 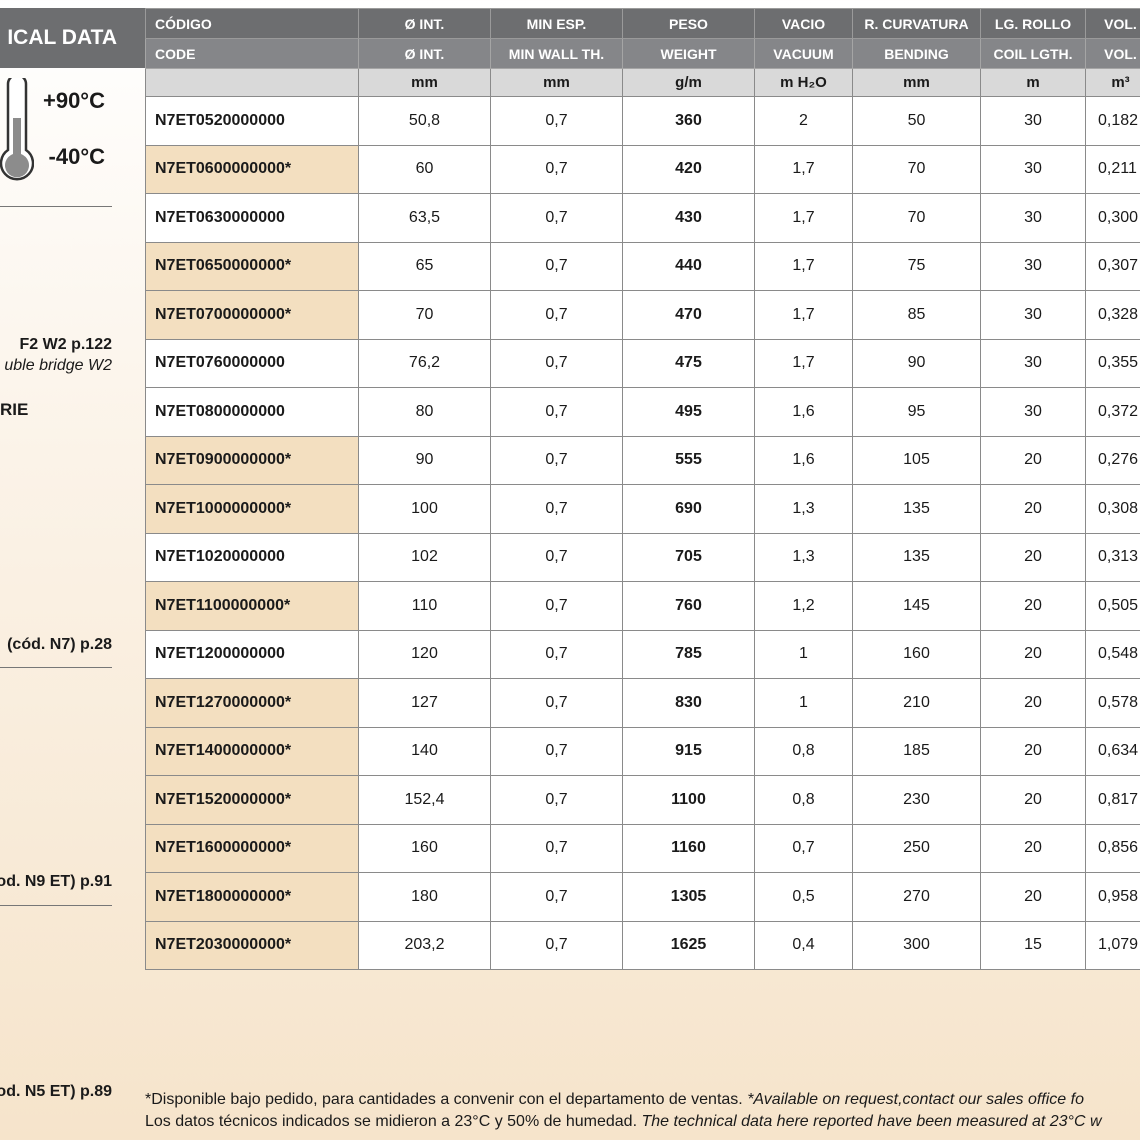 I want to click on data-cell: 430, so click(x=688, y=218).